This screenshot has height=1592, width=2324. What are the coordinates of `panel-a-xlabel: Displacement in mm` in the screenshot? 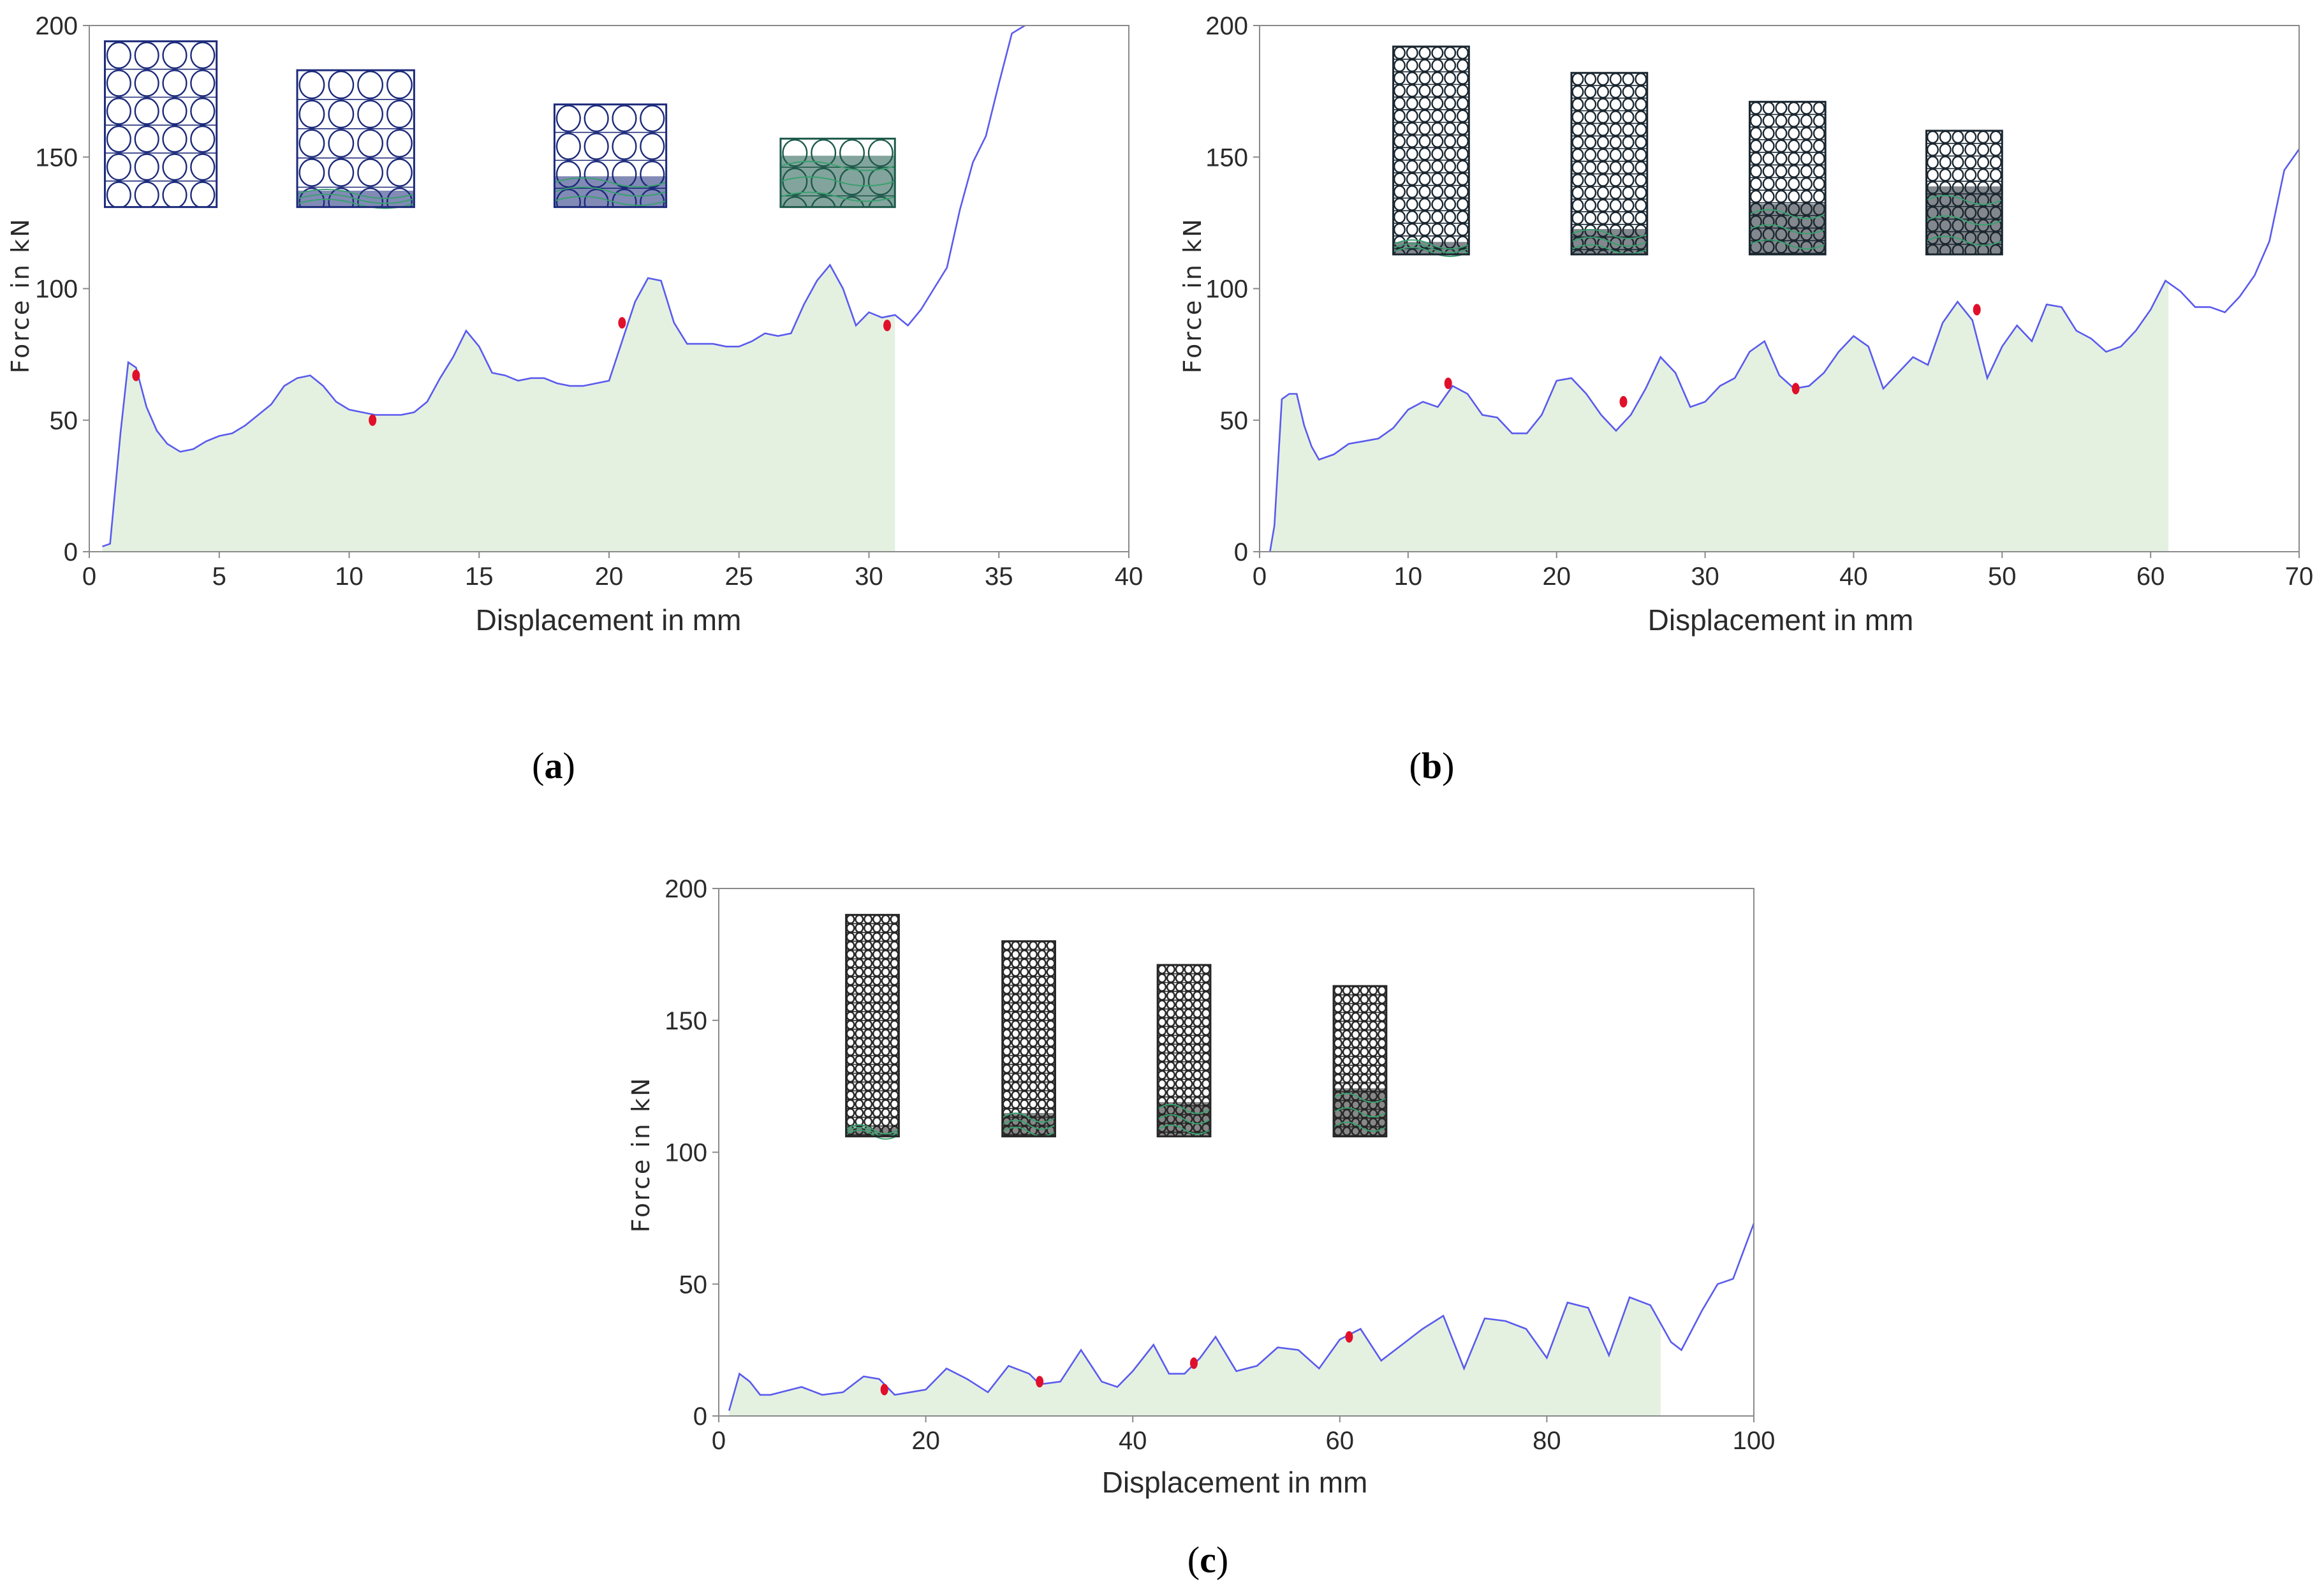 It's located at (609, 620).